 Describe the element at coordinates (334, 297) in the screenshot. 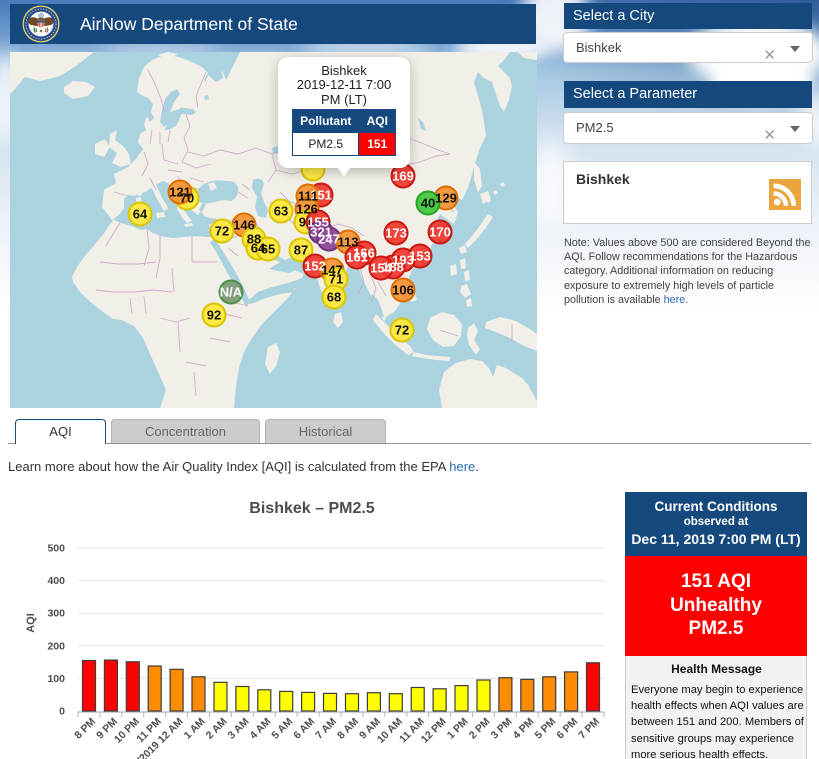

I see `svg-text: 68` at that location.